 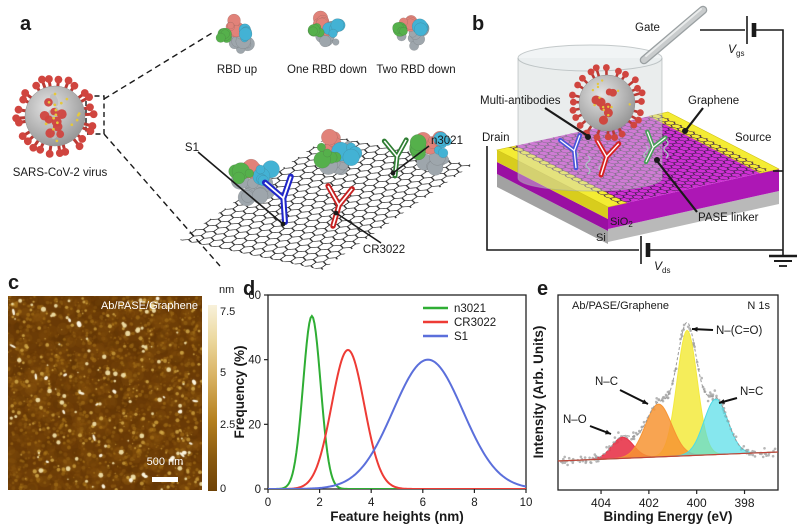 What do you see at coordinates (606, 382) in the screenshot?
I see `e-peak-label-1: N–C` at bounding box center [606, 382].